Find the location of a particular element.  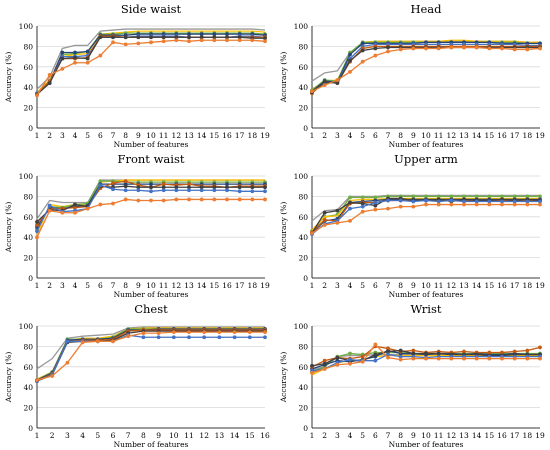

x-tick-label: 1 is located at coordinates (312, 285).